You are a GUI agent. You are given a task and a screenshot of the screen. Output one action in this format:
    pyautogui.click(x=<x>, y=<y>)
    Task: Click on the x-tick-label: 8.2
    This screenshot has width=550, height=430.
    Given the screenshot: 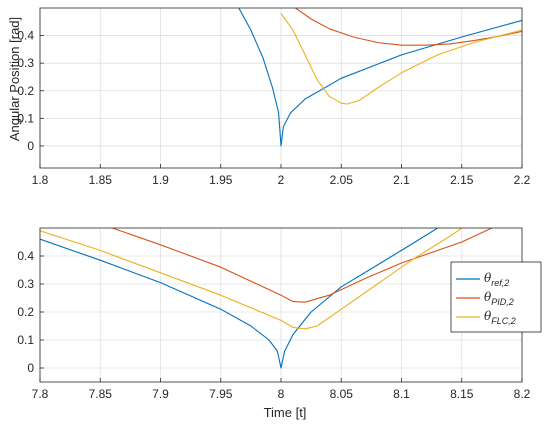 What is the action you would take?
    pyautogui.click(x=522, y=394)
    